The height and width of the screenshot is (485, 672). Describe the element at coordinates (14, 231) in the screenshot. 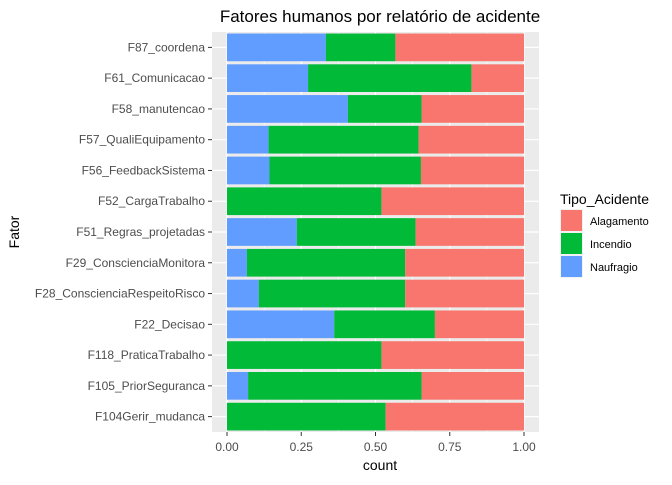

I see `y-axis-label: Fator` at that location.